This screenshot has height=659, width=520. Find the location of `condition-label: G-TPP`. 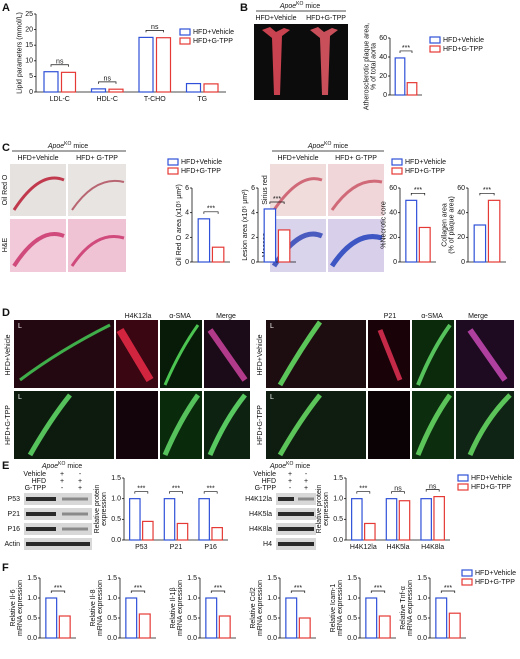

condition-label: G-TPP is located at coordinates (36, 488).